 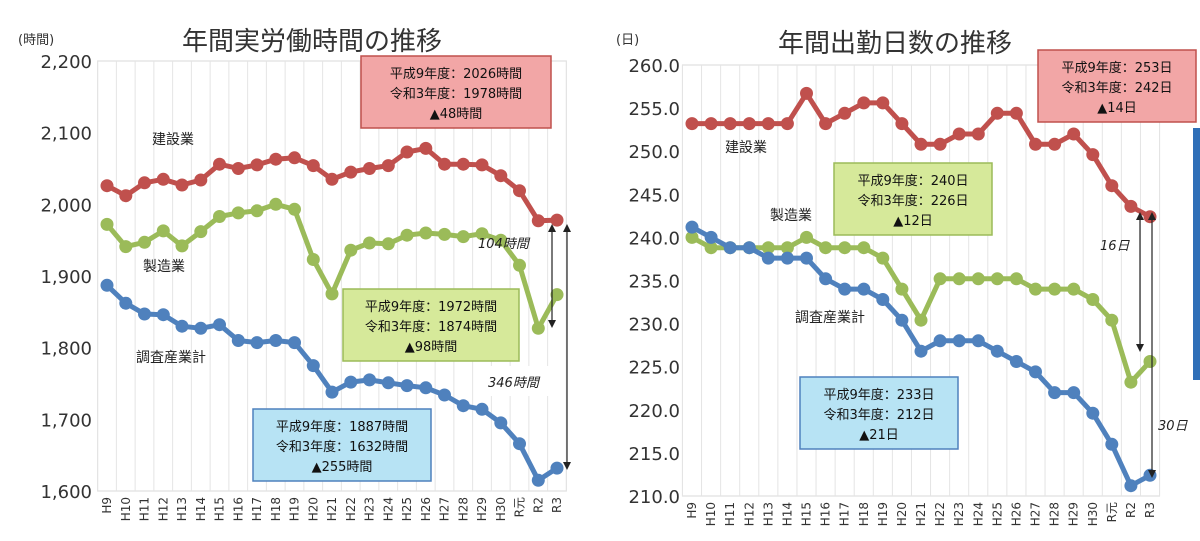 What do you see at coordinates (654, 325) in the screenshot?
I see `days-y-tick-label: 230.0` at bounding box center [654, 325].